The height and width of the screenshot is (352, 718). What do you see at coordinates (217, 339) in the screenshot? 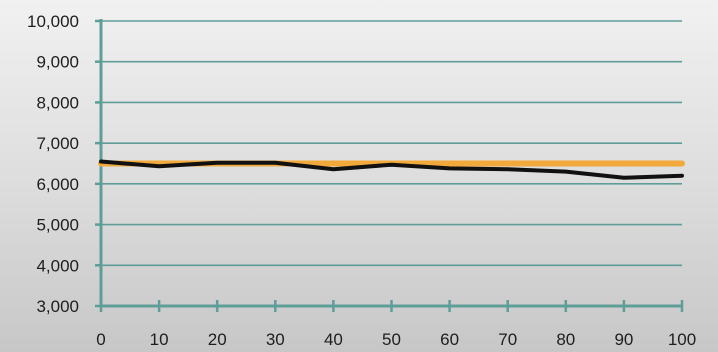
I see `x-tick-label: 20` at bounding box center [217, 339].